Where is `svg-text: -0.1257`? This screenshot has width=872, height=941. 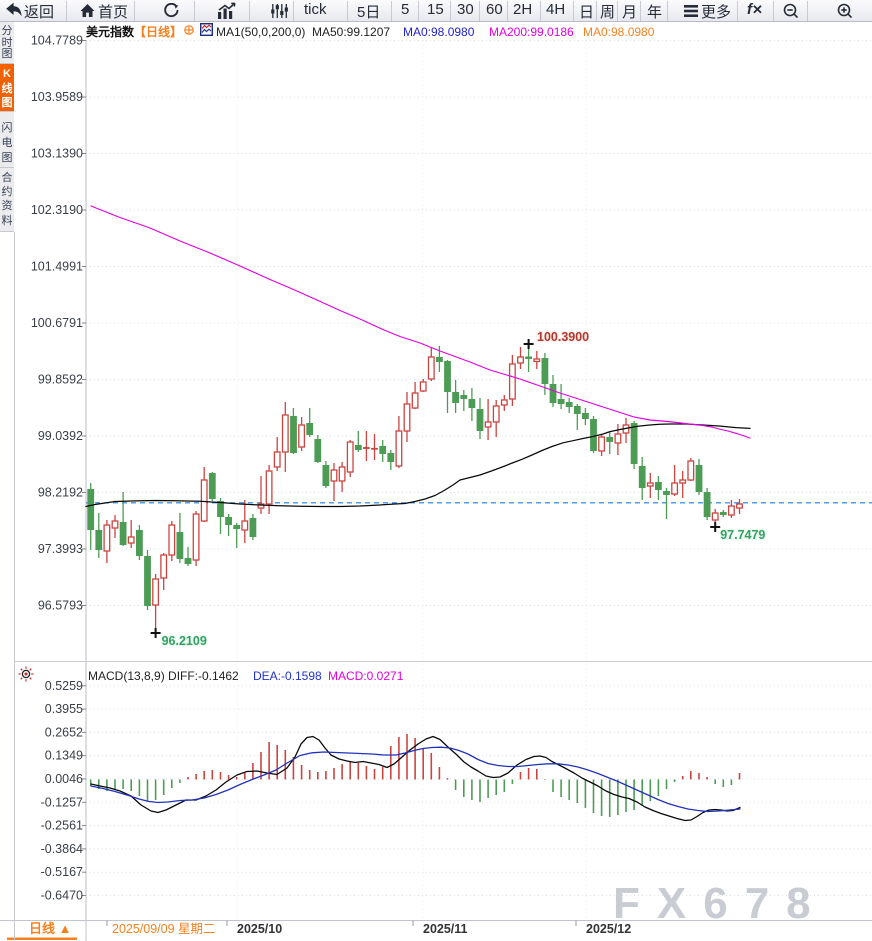
svg-text: -0.1257 is located at coordinates (62, 802).